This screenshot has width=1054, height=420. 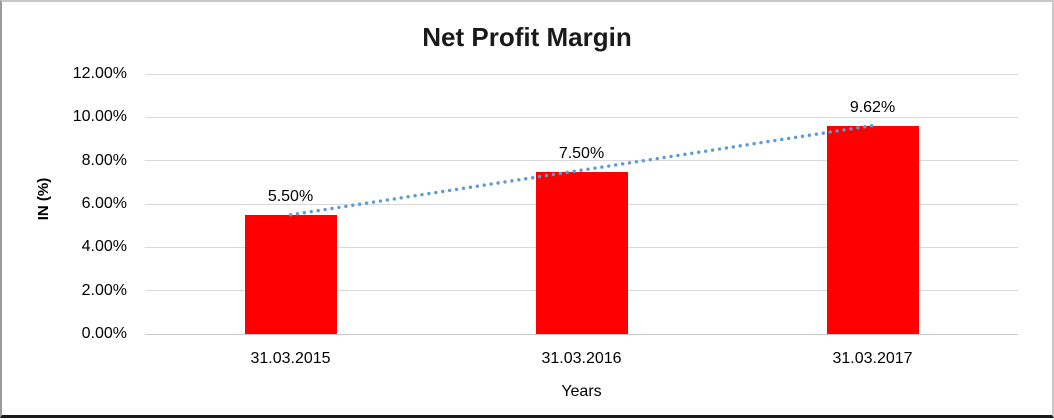 I want to click on x-axis-category-label: 31.03.2016, so click(x=581, y=358).